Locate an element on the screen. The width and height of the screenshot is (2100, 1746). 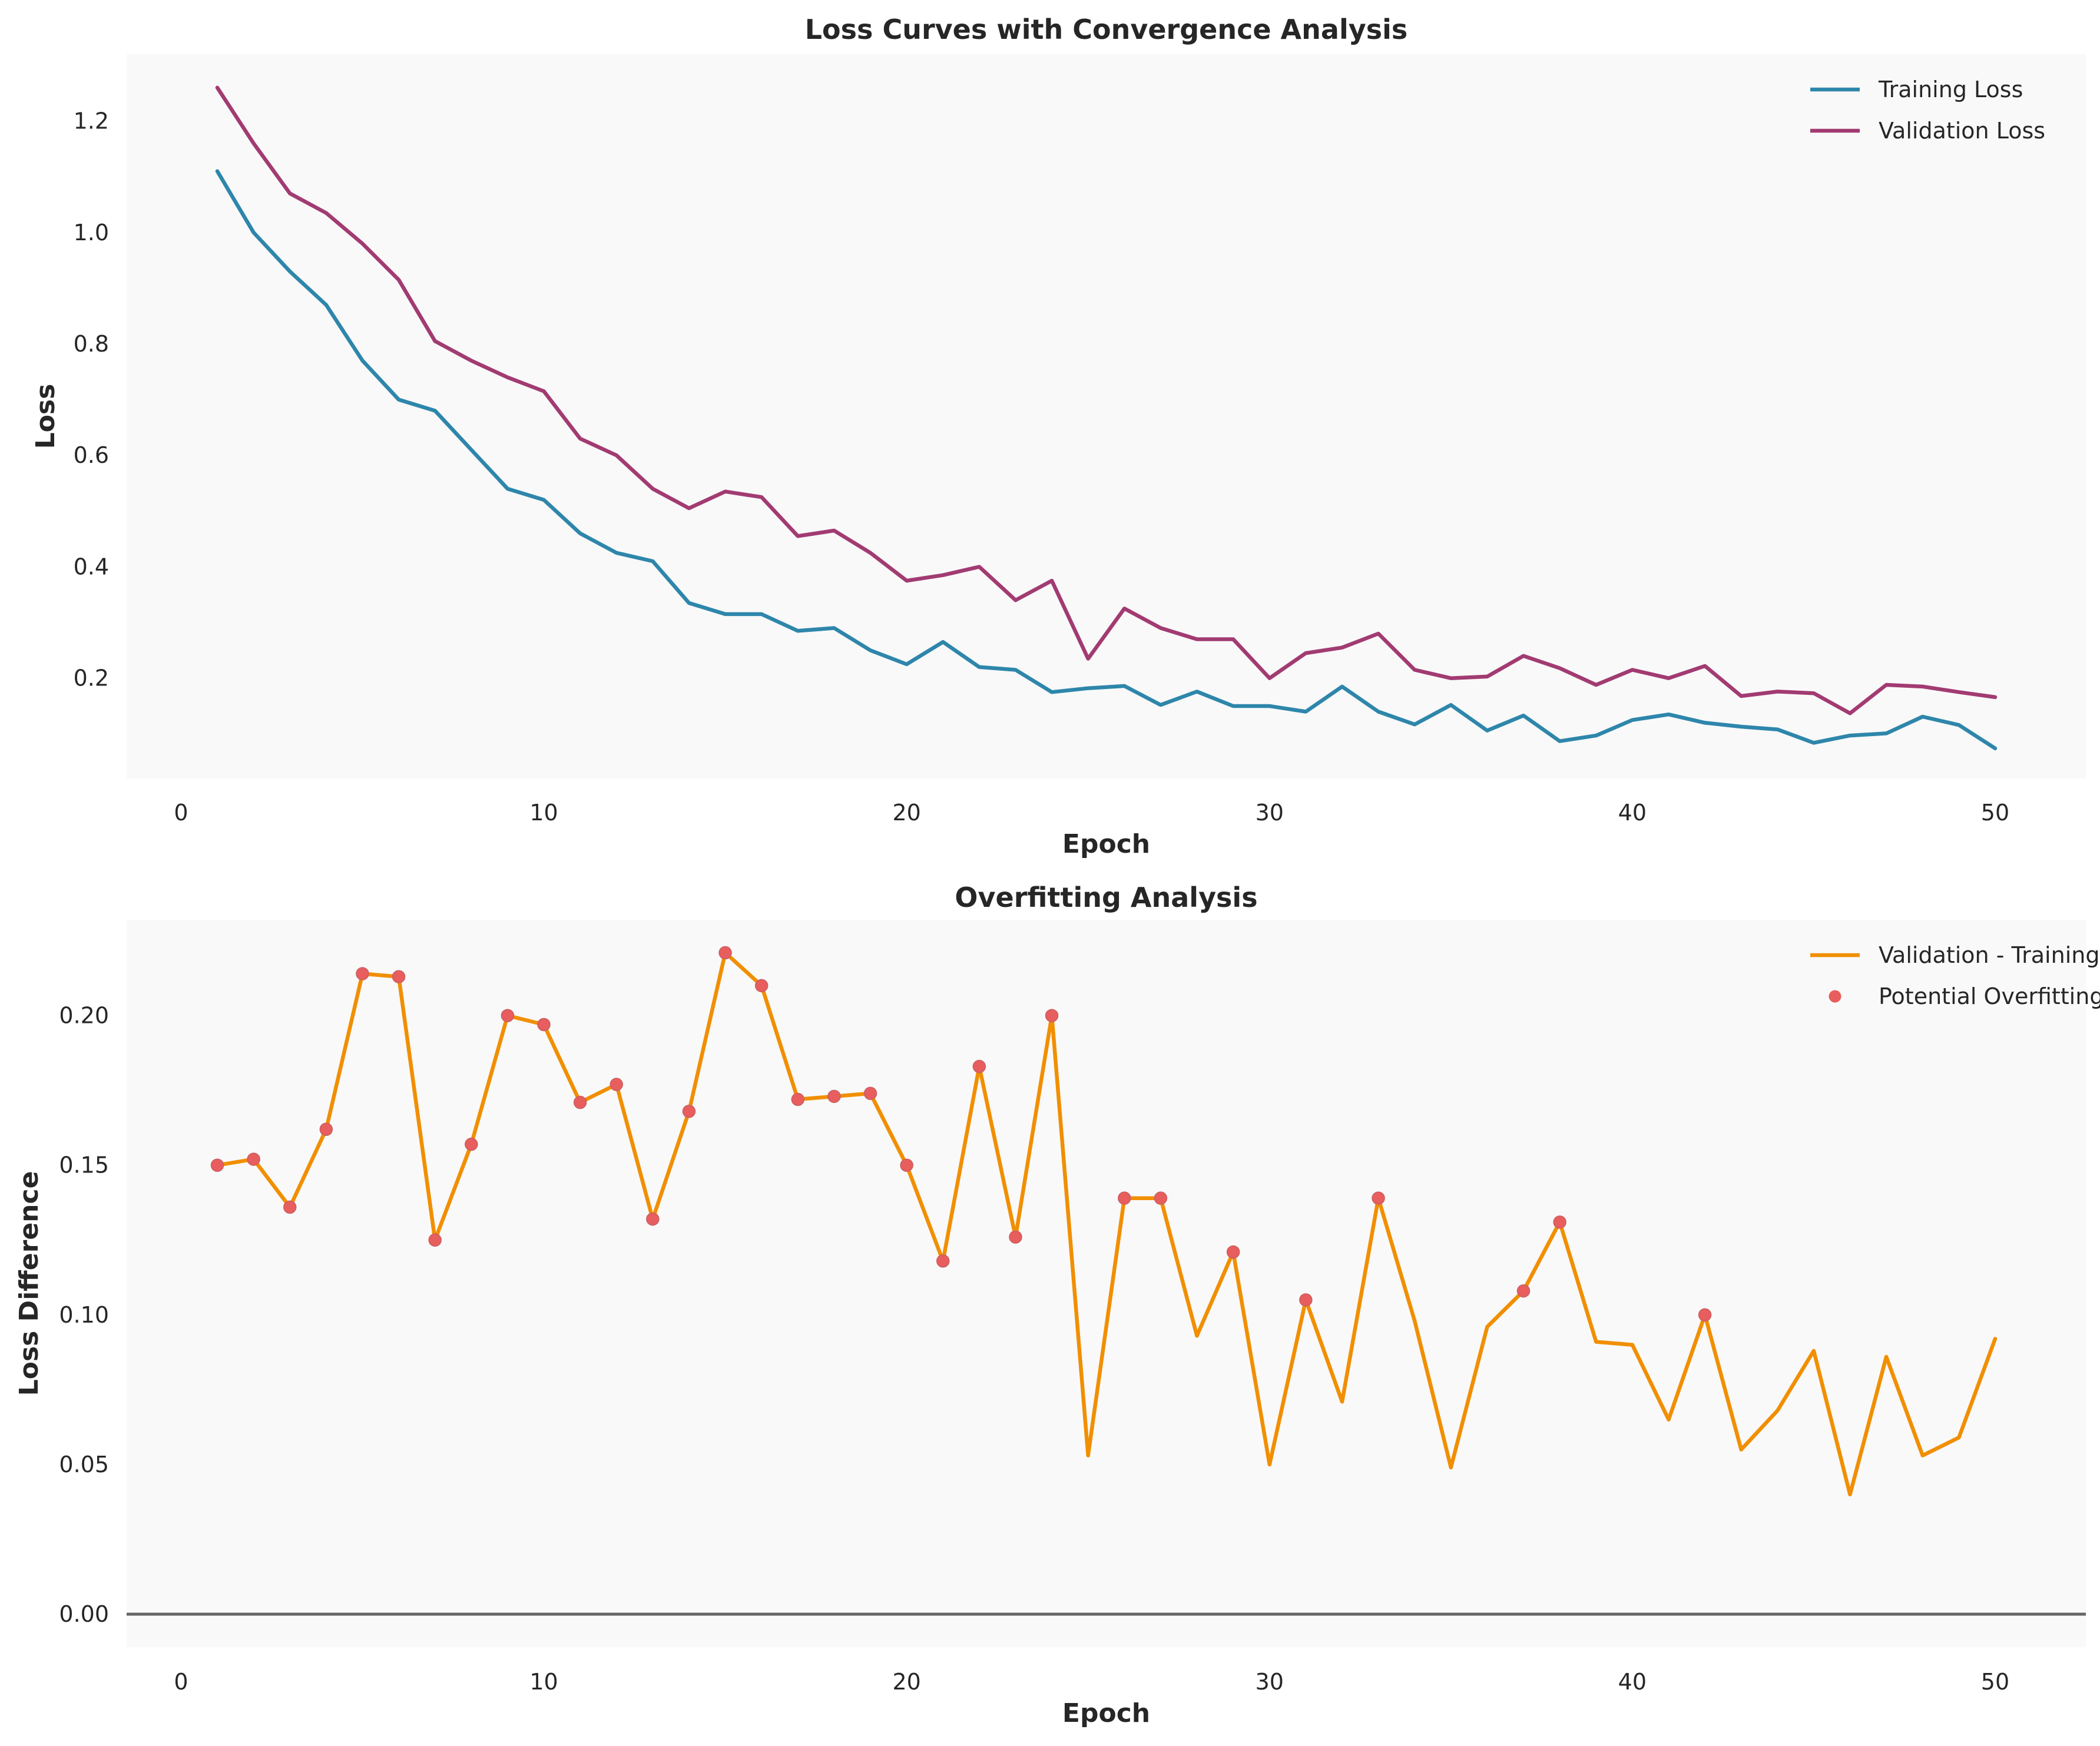
y-tick-label: 0.20 is located at coordinates (84, 1016).